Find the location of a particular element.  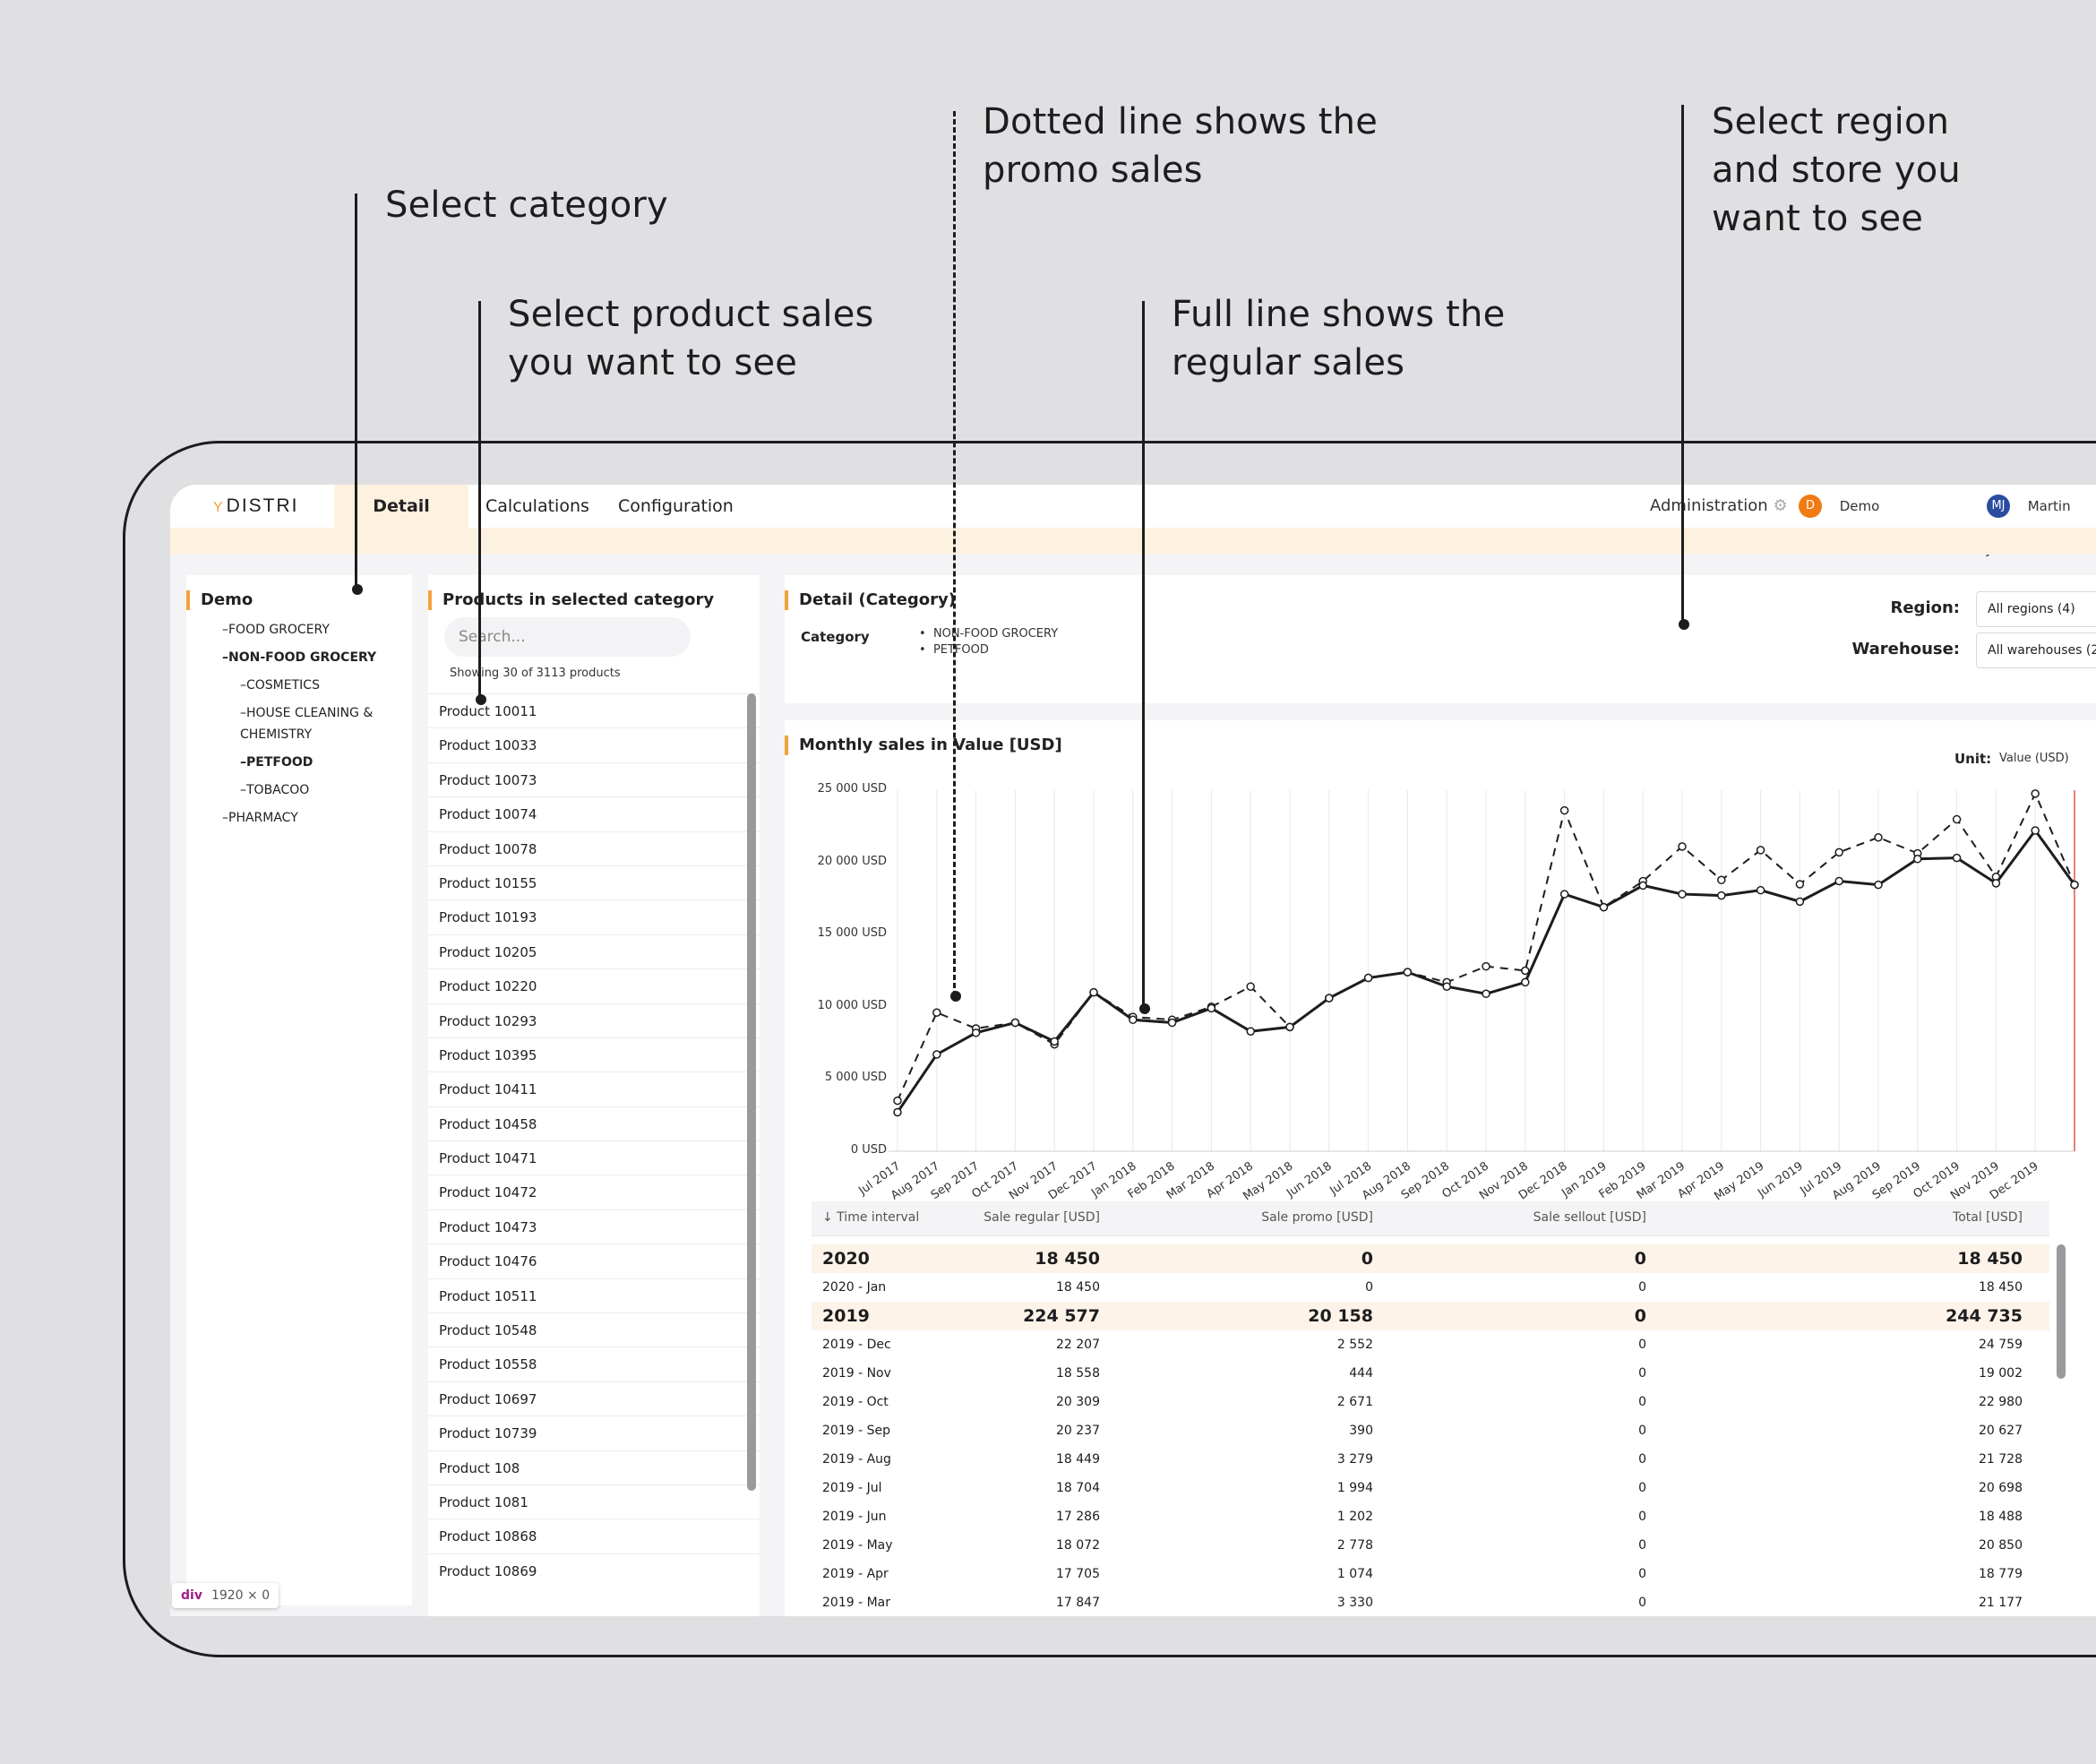

product-list-scrollbar is located at coordinates (751, 1092).